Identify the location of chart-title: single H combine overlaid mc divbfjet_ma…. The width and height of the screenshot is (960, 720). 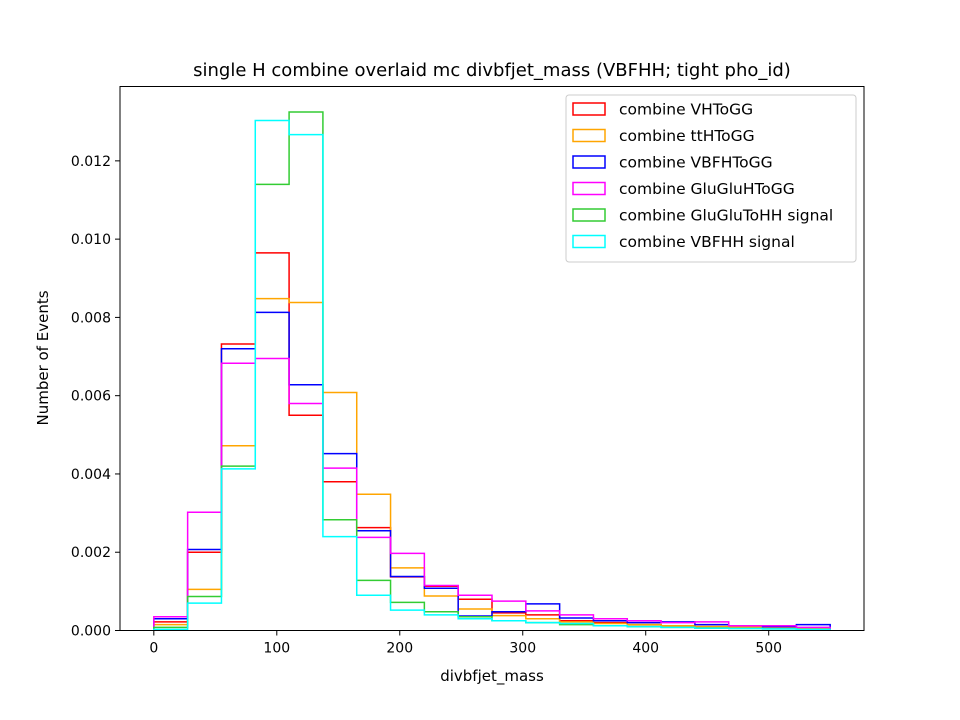
(492, 70).